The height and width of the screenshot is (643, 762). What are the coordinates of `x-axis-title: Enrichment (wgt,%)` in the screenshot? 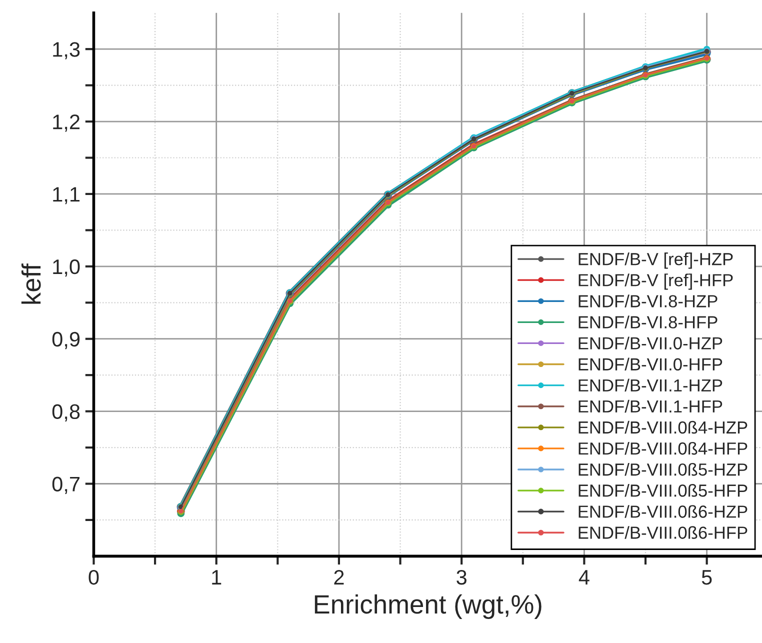 It's located at (428, 606).